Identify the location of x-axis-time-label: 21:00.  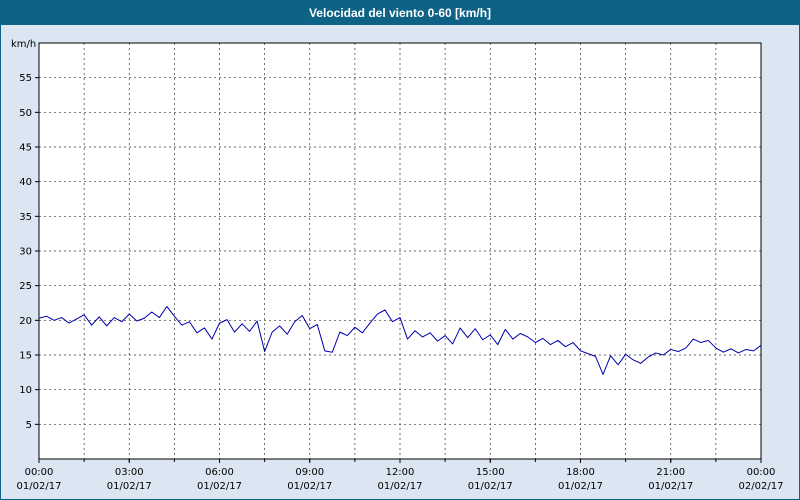
(670, 472).